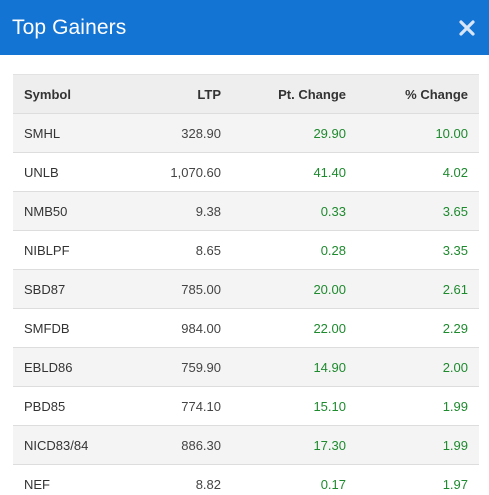 The width and height of the screenshot is (489, 495). What do you see at coordinates (418, 94) in the screenshot?
I see `column-header-pct-change: % Change` at bounding box center [418, 94].